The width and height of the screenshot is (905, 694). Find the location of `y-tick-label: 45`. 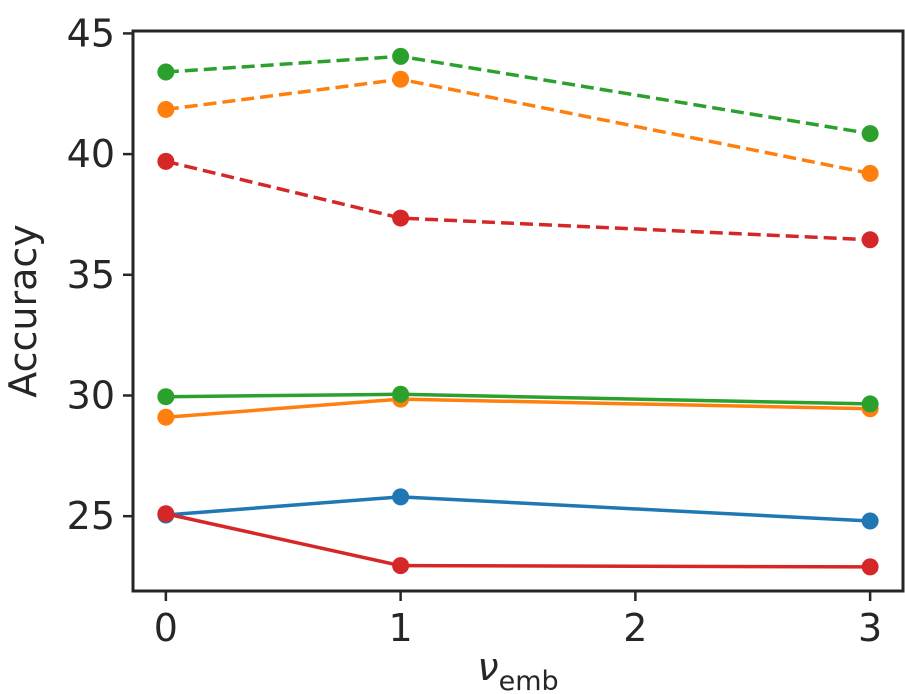

y-tick-label: 45 is located at coordinates (91, 33).